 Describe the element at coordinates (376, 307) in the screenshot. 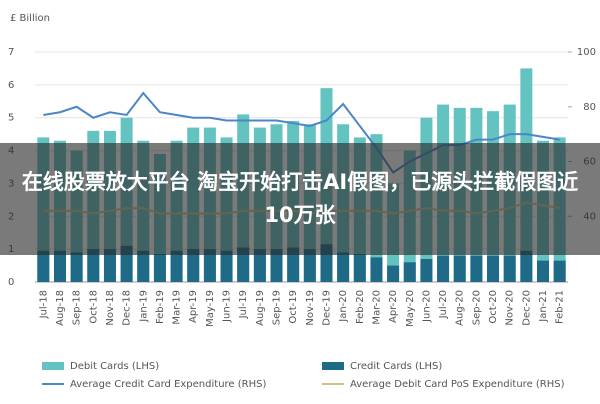

I see `x-tick-label: Mar-20` at that location.